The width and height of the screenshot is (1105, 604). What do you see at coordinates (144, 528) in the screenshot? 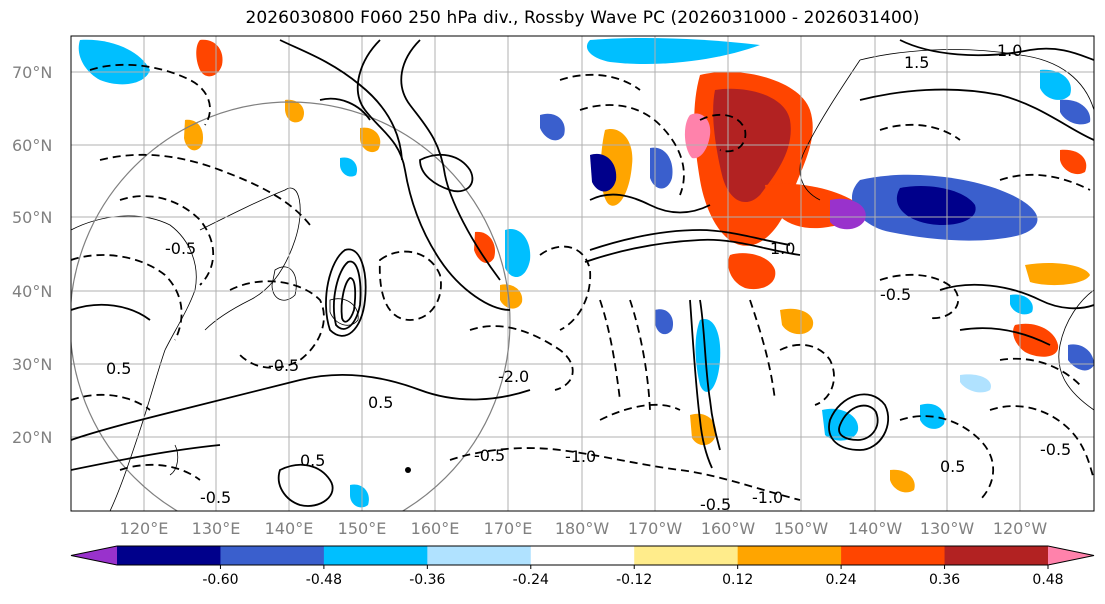
I see `lon-label: 120°E` at bounding box center [144, 528].